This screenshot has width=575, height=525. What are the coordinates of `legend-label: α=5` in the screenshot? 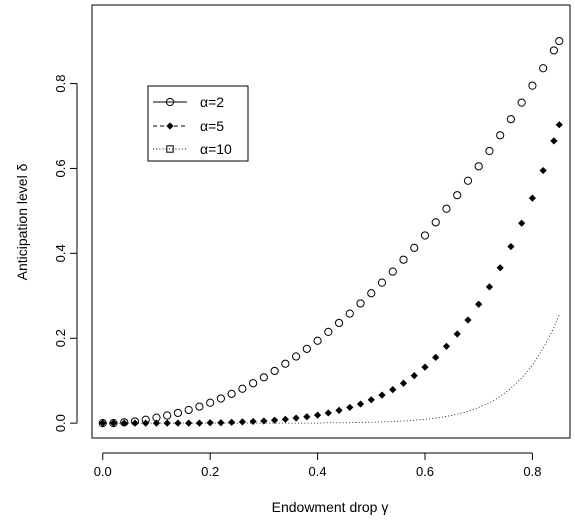 It's located at (212, 126).